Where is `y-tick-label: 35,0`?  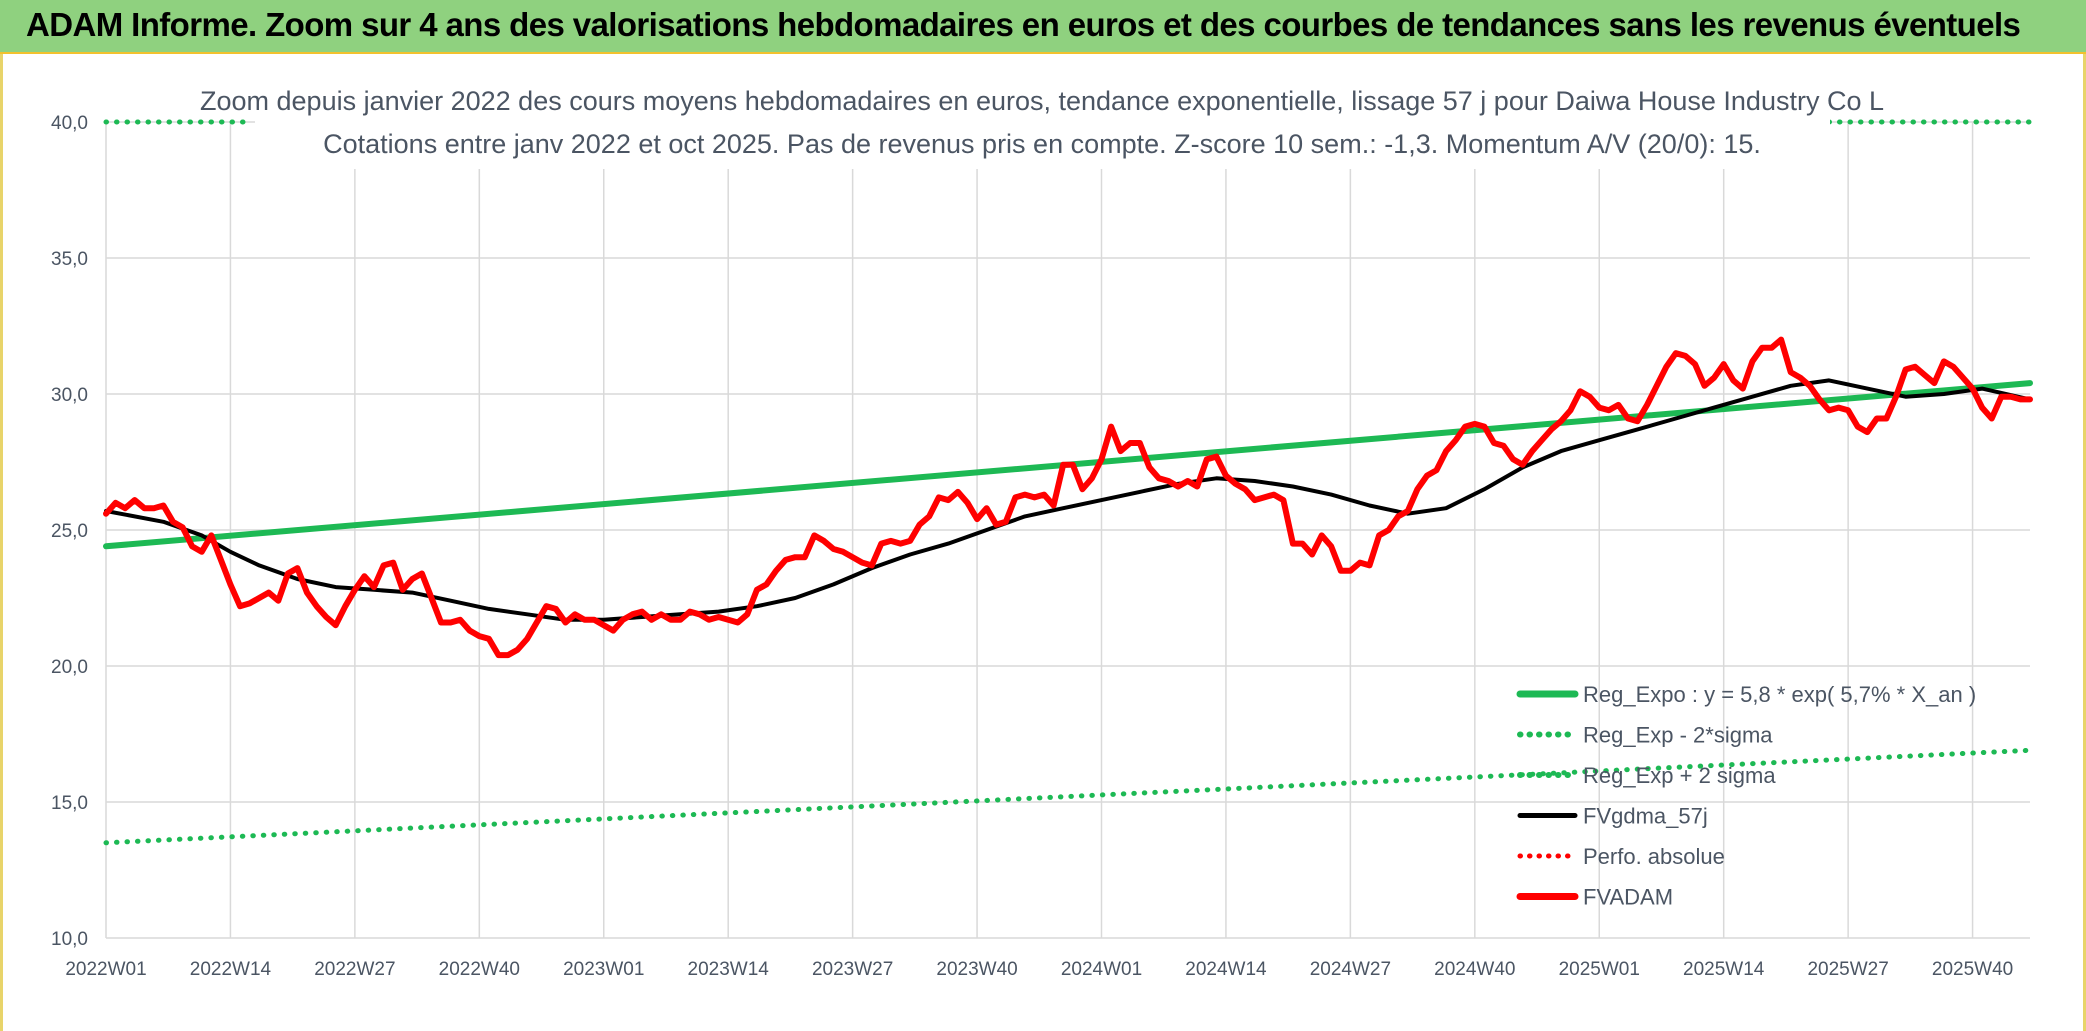
y-tick-label: 35,0 is located at coordinates (69, 259).